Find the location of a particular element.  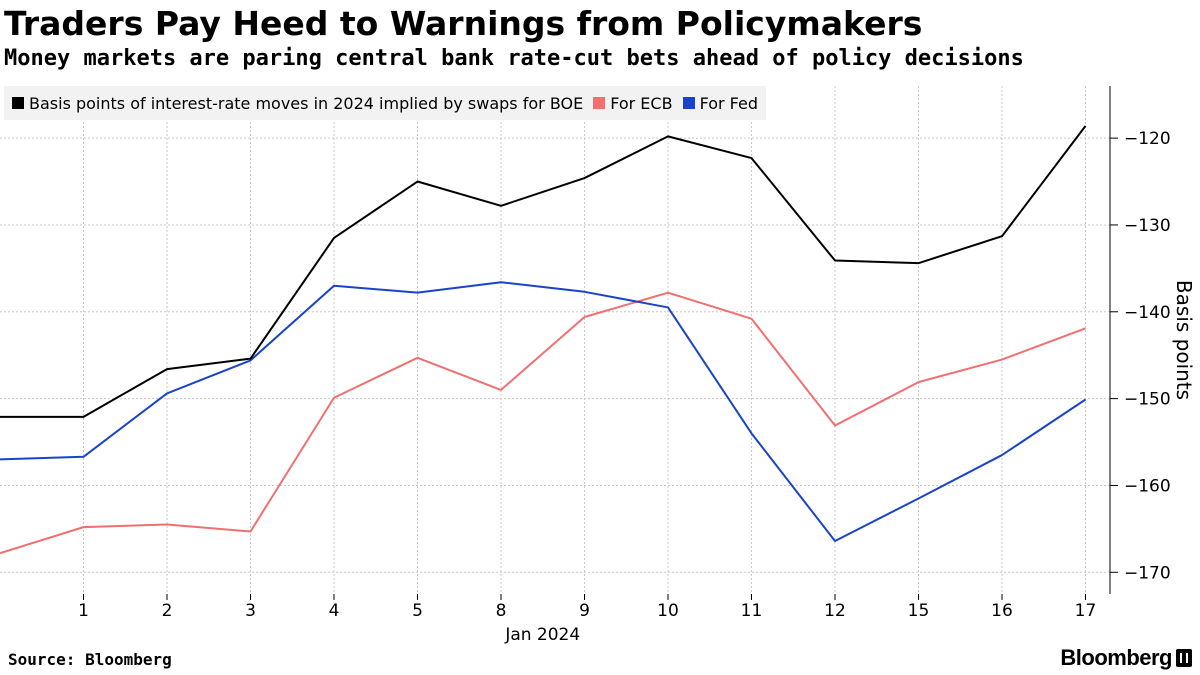

x-group-label: Jan 2024 is located at coordinates (542, 635).